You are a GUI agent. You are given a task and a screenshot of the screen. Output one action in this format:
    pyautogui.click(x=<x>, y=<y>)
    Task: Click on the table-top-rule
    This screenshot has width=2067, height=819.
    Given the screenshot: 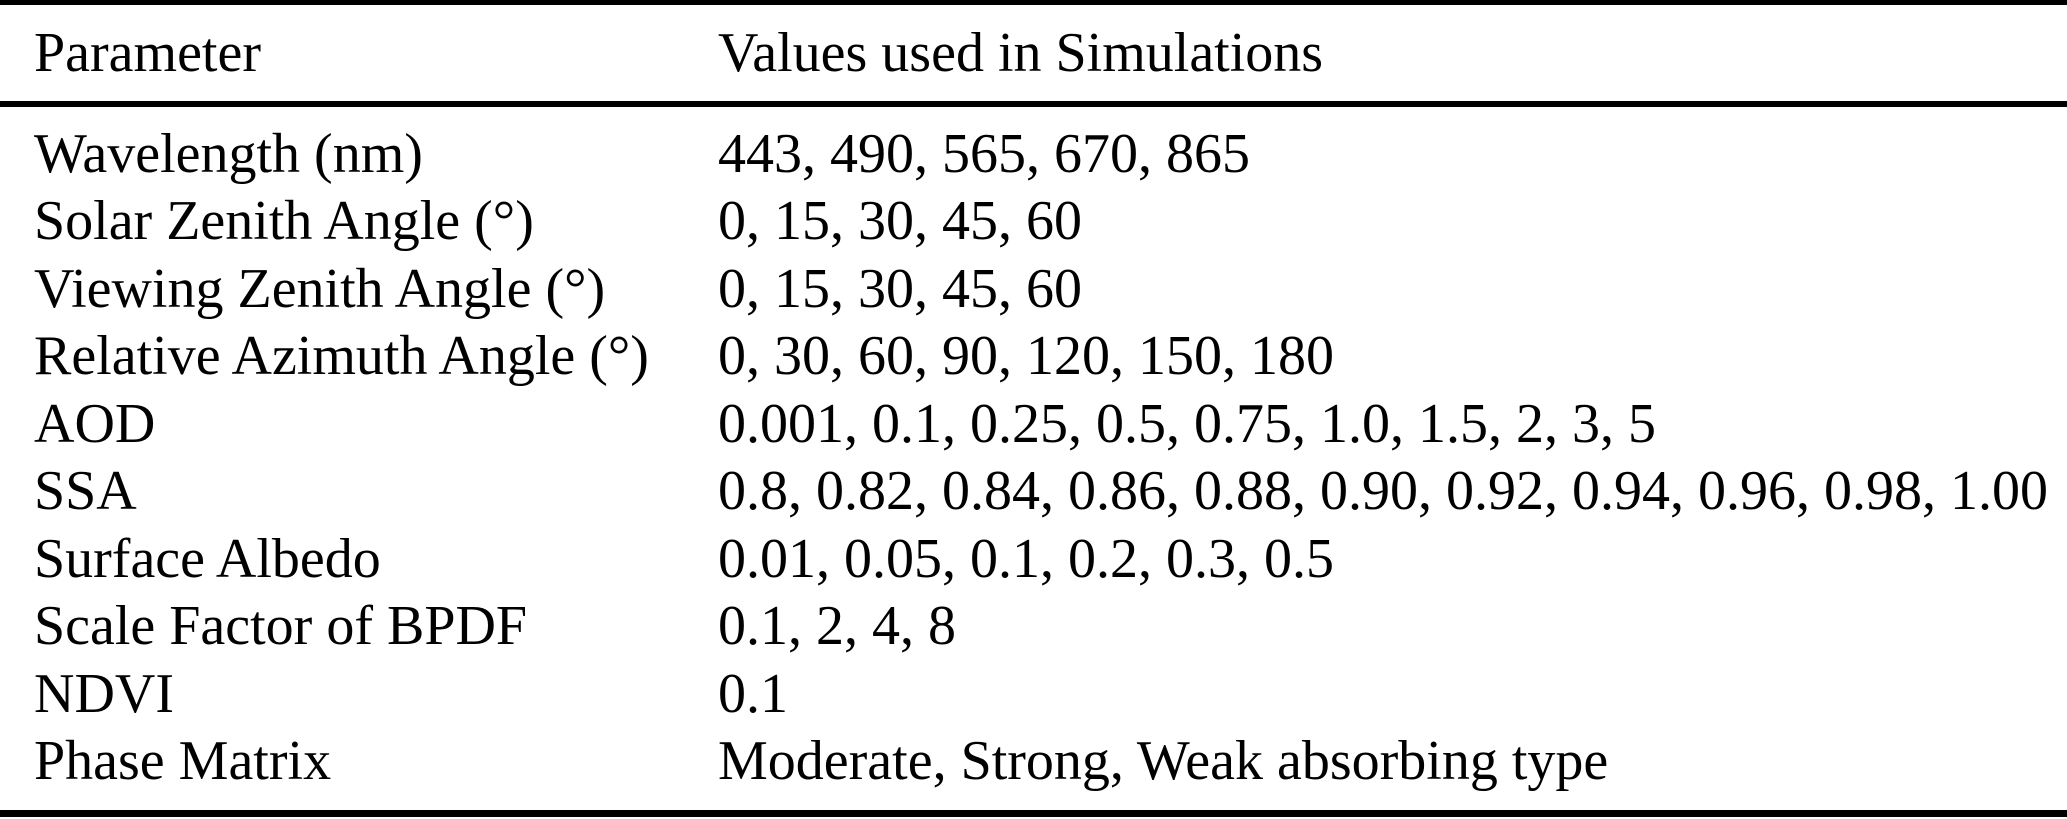 What is the action you would take?
    pyautogui.click(x=1033, y=2)
    